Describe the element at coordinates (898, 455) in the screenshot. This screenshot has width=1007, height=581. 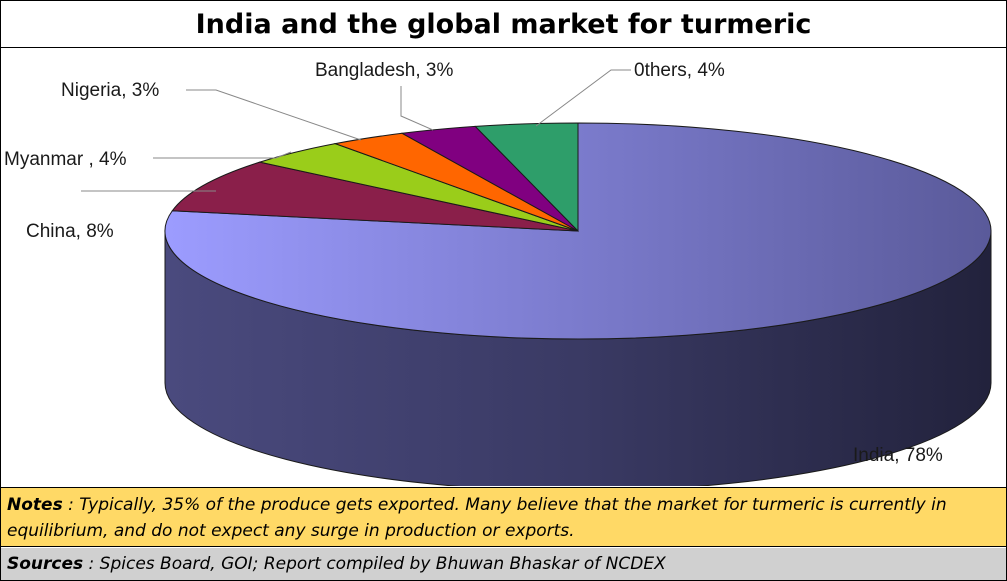
I see `slice-label-0: India, 78%` at that location.